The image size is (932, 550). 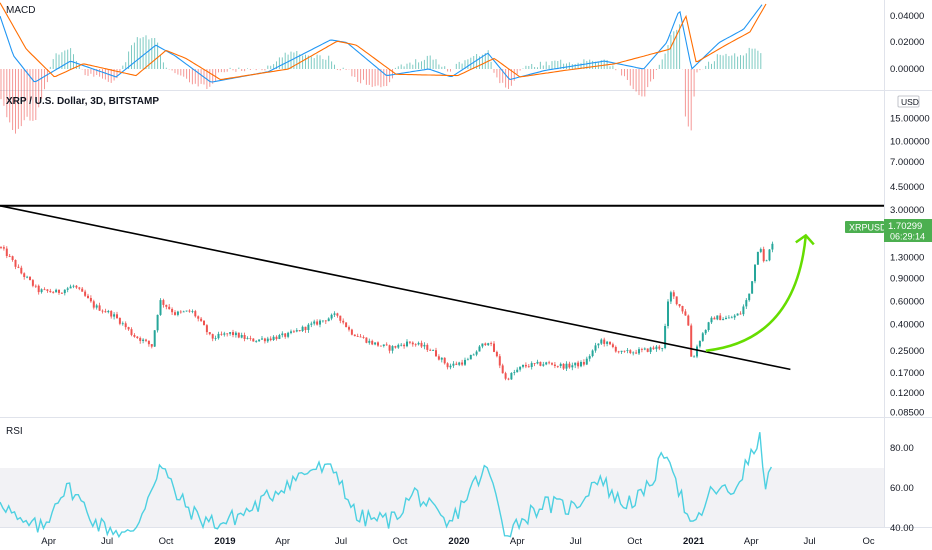 I want to click on time-tick-label: Oct, so click(x=166, y=541).